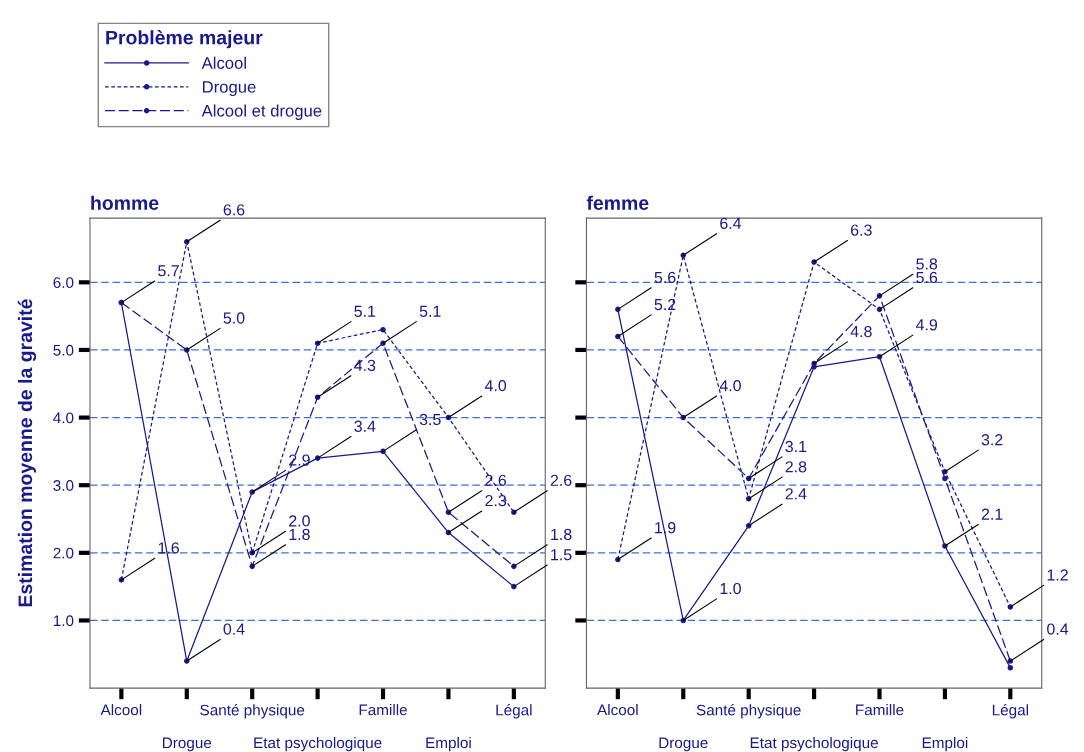 This screenshot has height=752, width=1084. I want to click on data-label: 6.6, so click(234, 210).